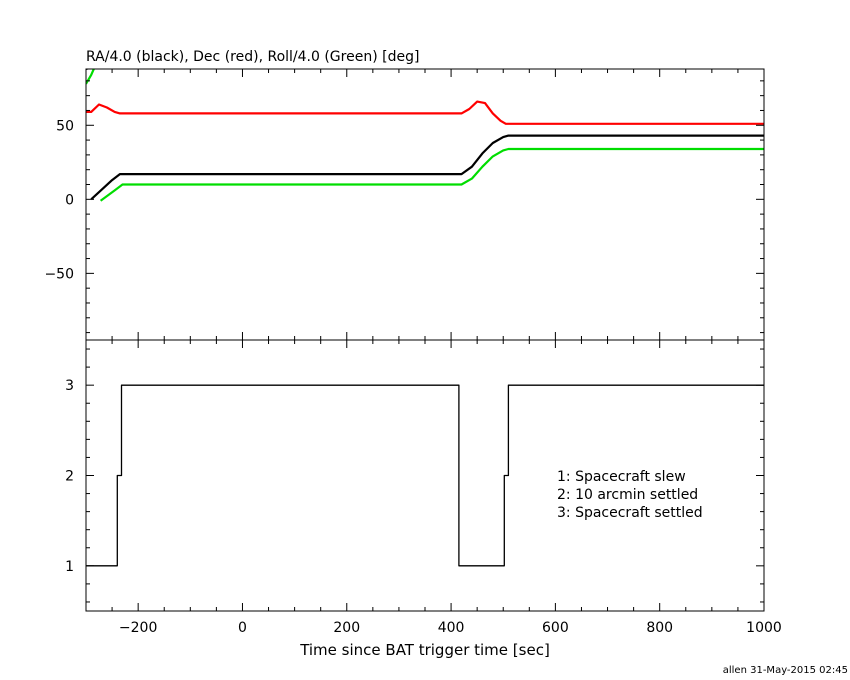  What do you see at coordinates (59, 274) in the screenshot?
I see `top-ytick-label-0: −50` at bounding box center [59, 274].